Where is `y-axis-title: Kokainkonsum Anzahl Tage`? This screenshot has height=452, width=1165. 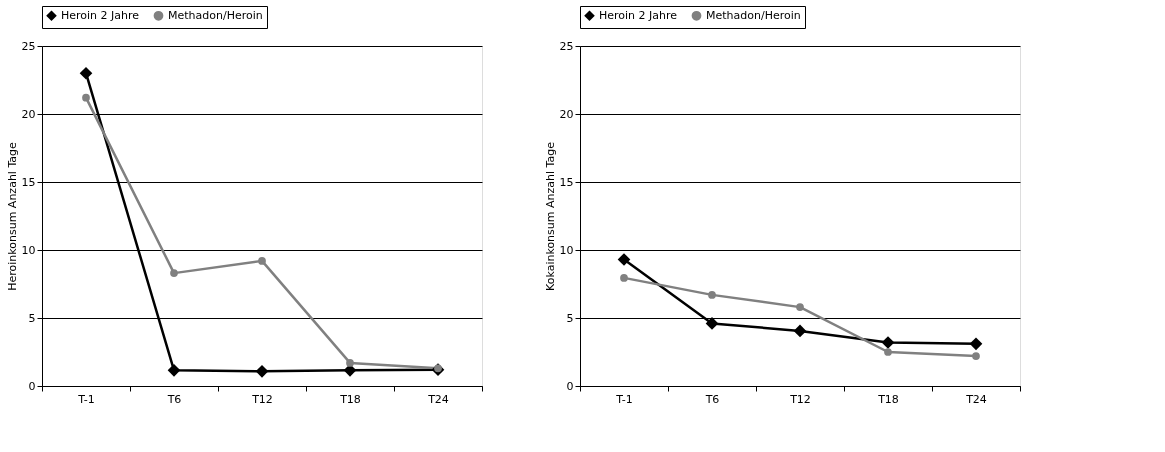
y-axis-title: Kokainkonsum Anzahl Tage is located at coordinates (550, 216).